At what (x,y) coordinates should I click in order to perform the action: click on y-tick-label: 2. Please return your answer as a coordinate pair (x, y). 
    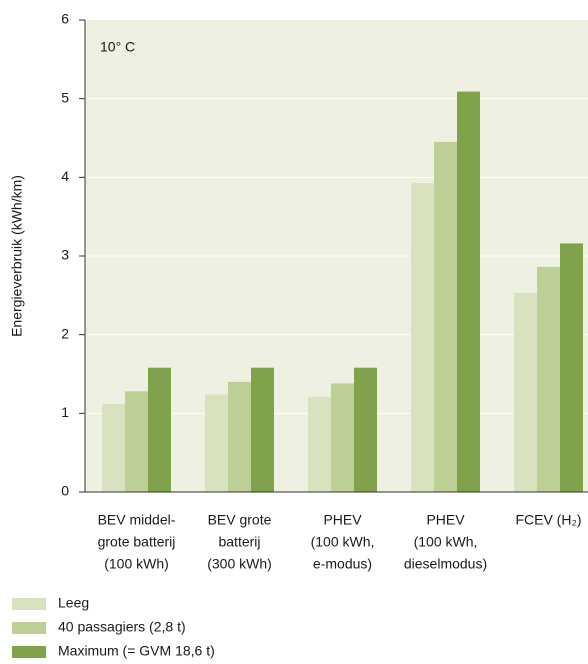
    Looking at the image, I should click on (65, 333).